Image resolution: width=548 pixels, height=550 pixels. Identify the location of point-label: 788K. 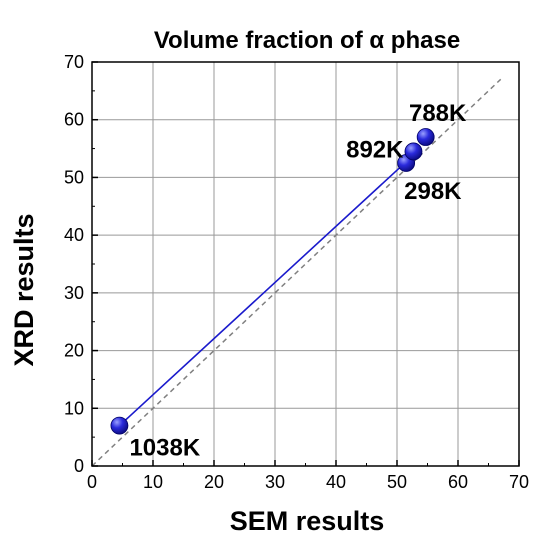
(438, 113).